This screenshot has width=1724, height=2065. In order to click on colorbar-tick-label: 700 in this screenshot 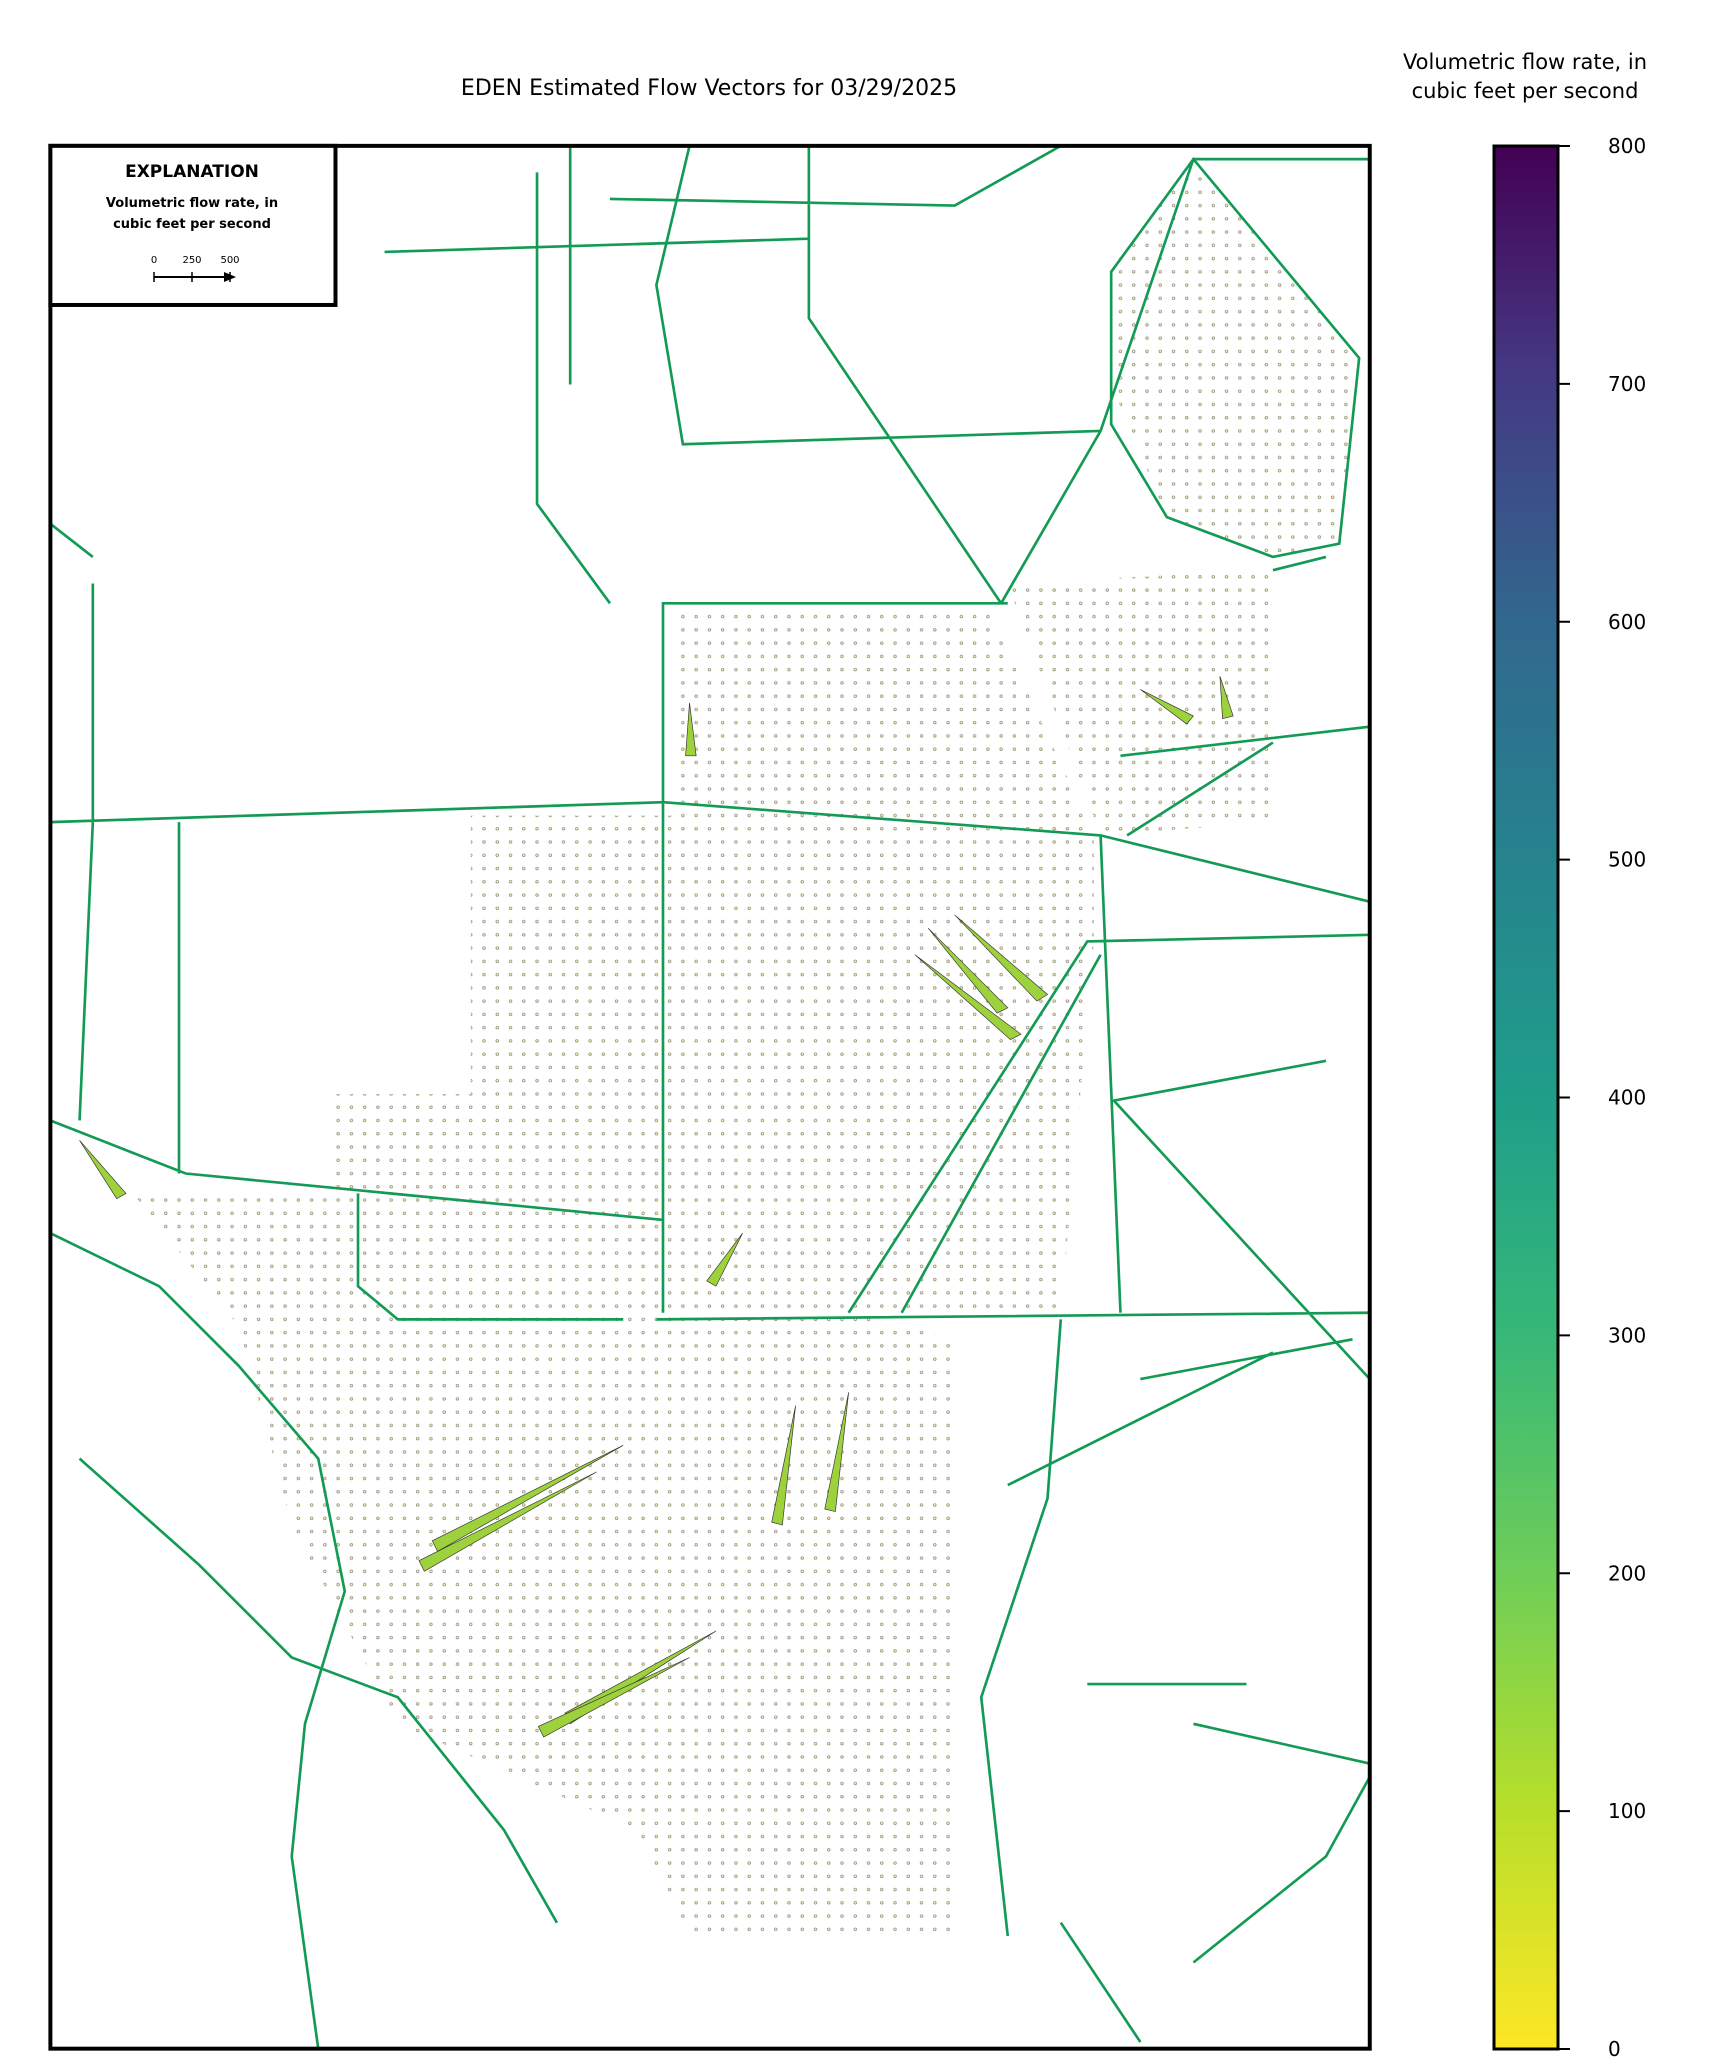, I will do `click(1627, 384)`.